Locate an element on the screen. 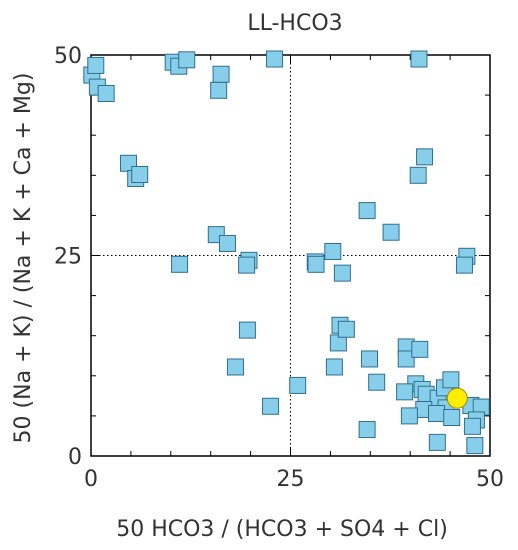  x-tick-label: 25 is located at coordinates (291, 479).